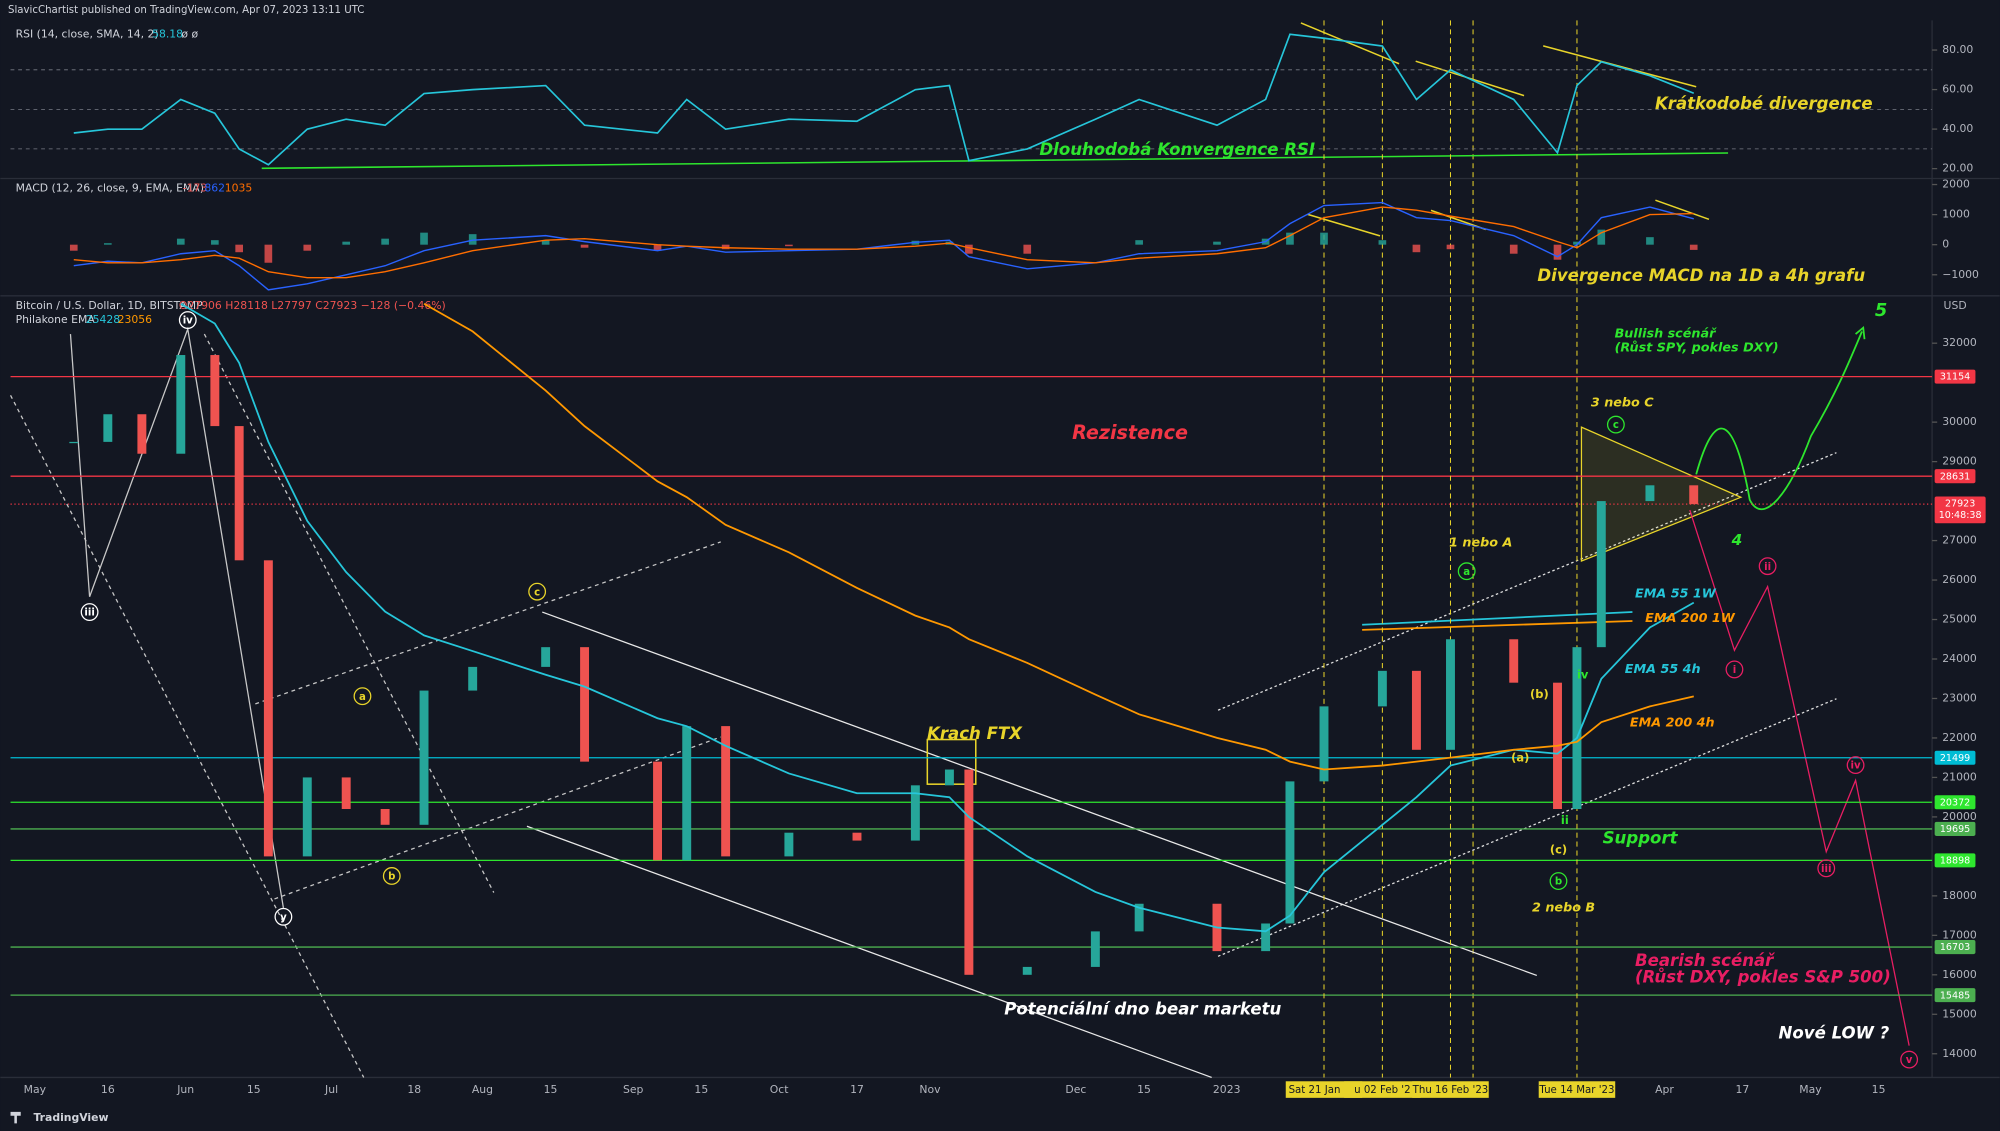  I want to click on last-price-box, so click(1960, 510).